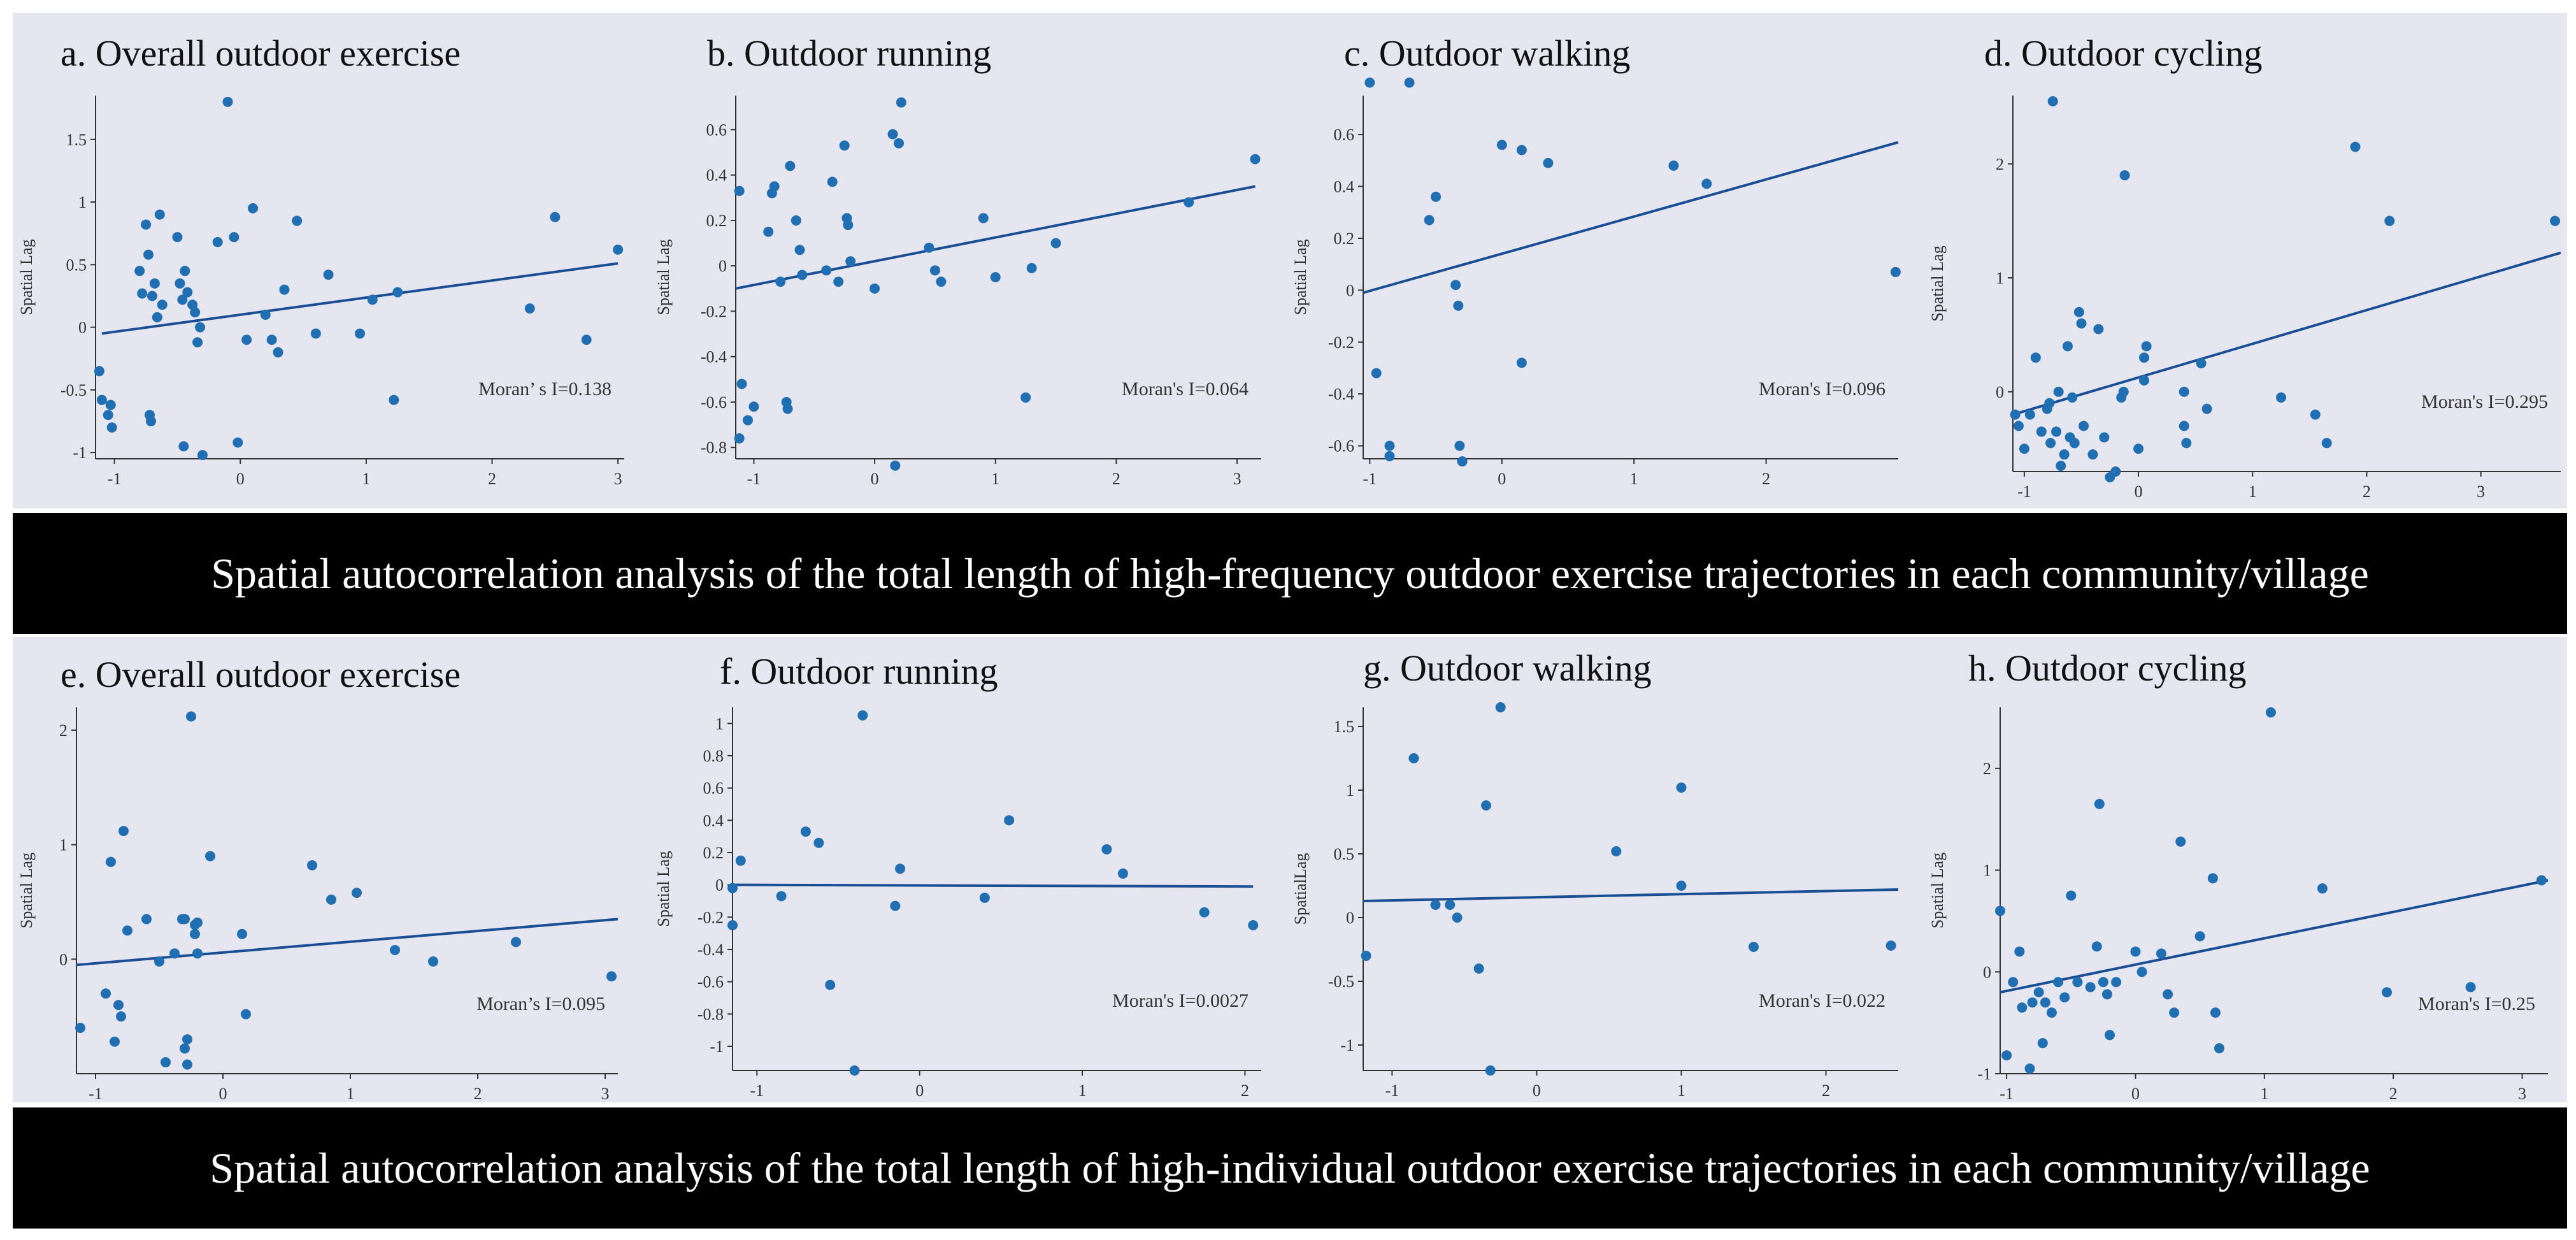 The height and width of the screenshot is (1240, 2576). What do you see at coordinates (723, 266) in the screenshot?
I see `y-tick-label: 0` at bounding box center [723, 266].